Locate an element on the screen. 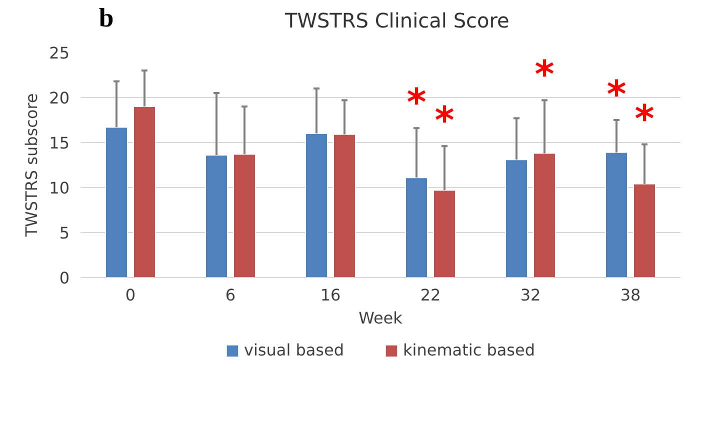  text: b is located at coordinates (106, 17).